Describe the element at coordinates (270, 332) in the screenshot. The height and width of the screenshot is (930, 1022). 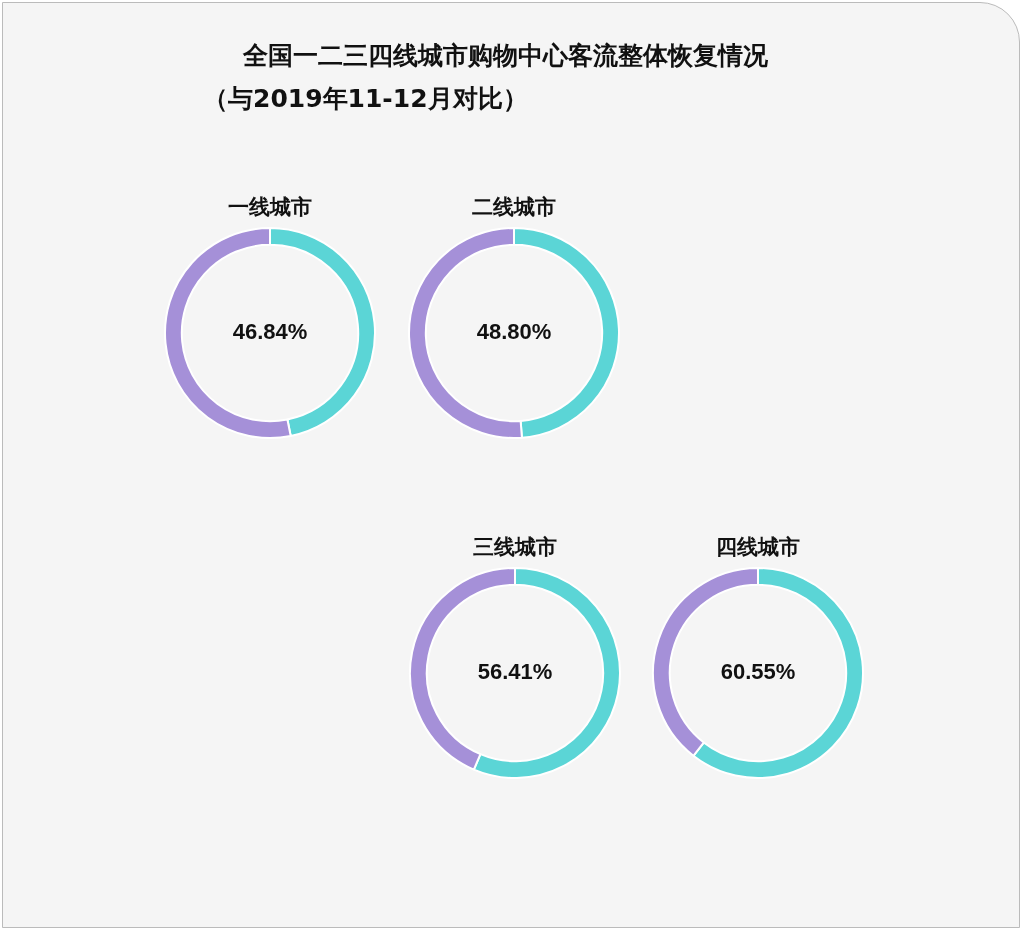
I see `data-label: 46.84%` at that location.